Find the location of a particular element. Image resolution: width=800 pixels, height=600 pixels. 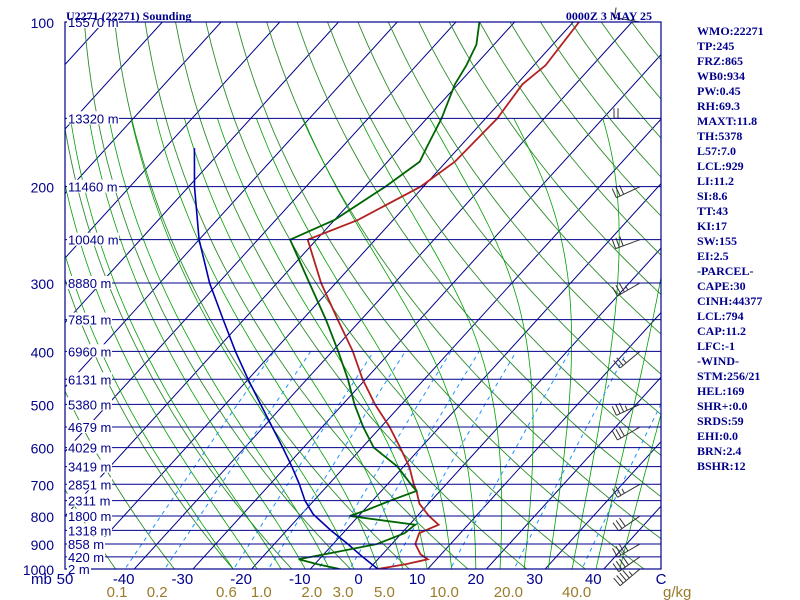

index-value: SHR+:0.0 is located at coordinates (722, 406).